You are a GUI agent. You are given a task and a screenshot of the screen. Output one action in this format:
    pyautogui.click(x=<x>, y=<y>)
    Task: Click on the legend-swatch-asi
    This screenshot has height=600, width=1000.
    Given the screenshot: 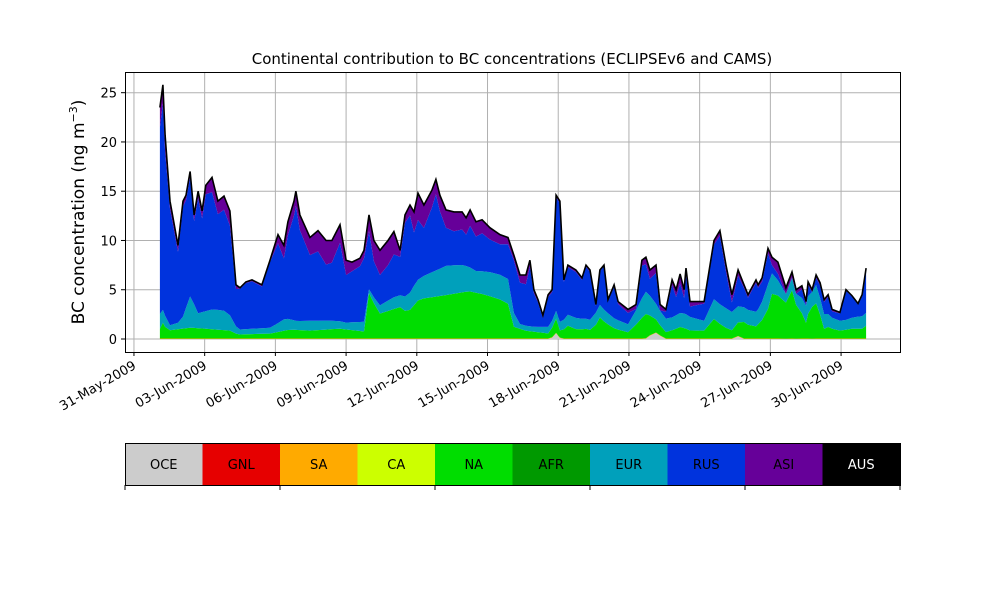 What is the action you would take?
    pyautogui.click(x=784, y=464)
    